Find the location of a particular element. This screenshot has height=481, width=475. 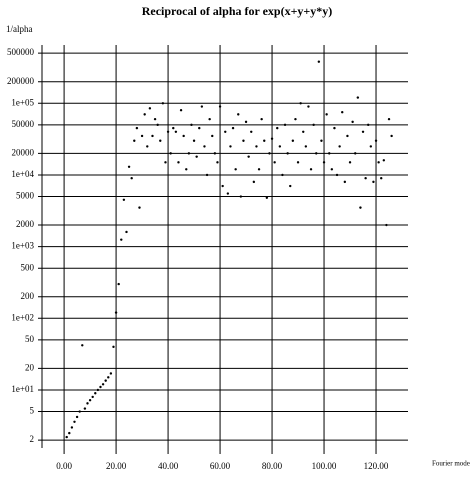

chart-title: Reciprocal of alpha for exp(x+y+y*y) is located at coordinates (237, 11).